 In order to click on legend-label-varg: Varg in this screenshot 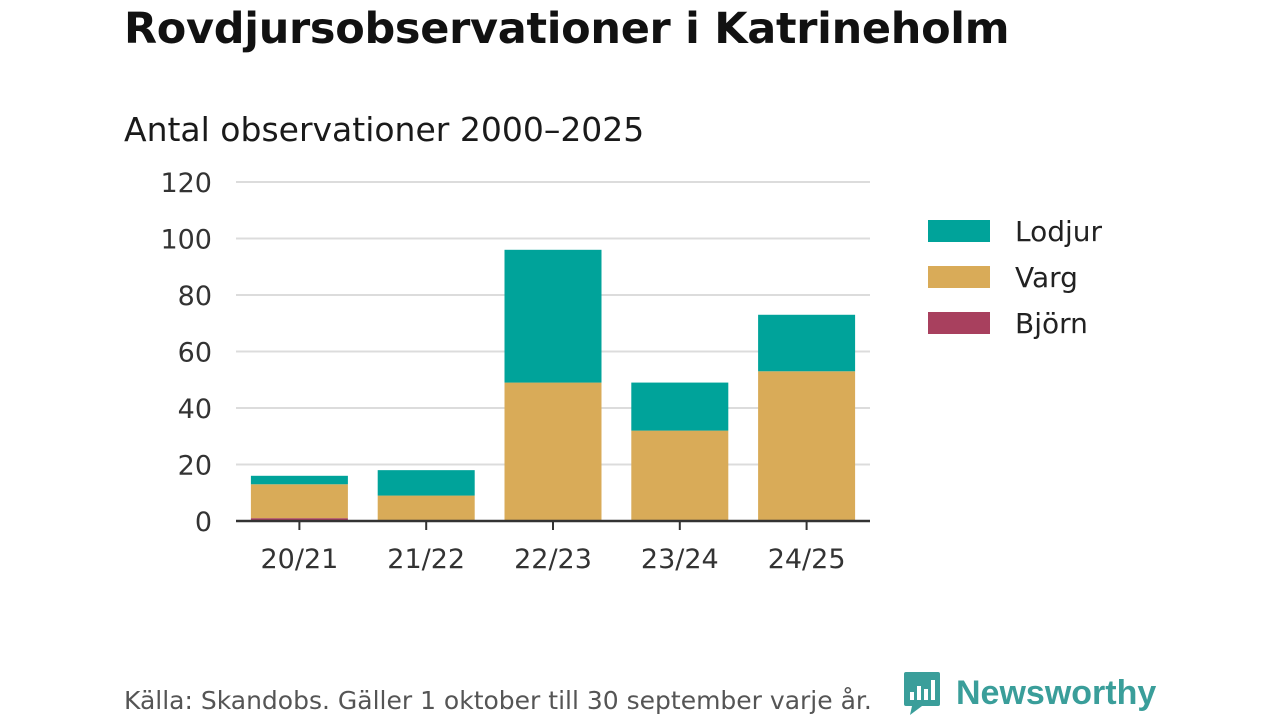, I will do `click(1046, 277)`.